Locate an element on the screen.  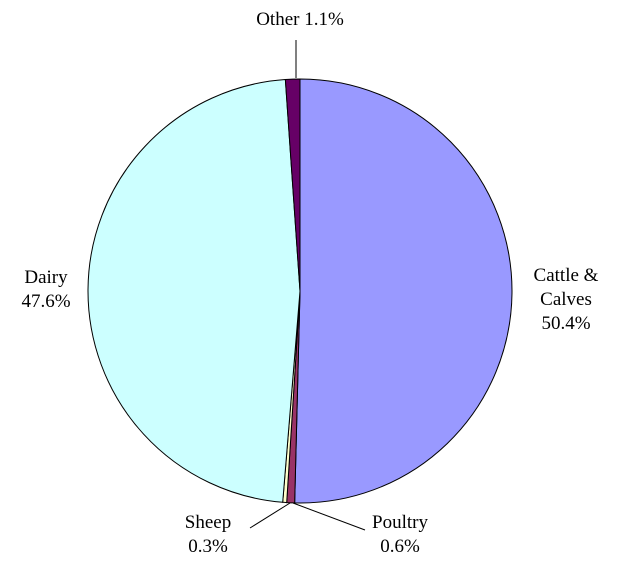
value-label: 50.4% is located at coordinates (566, 323).